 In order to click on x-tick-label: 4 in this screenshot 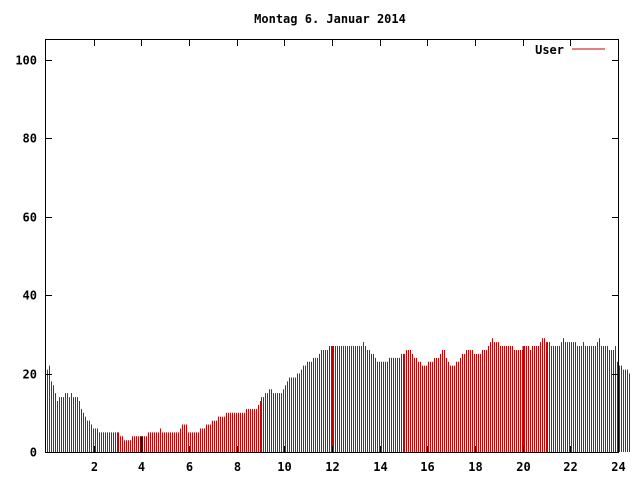, I will do `click(141, 467)`.